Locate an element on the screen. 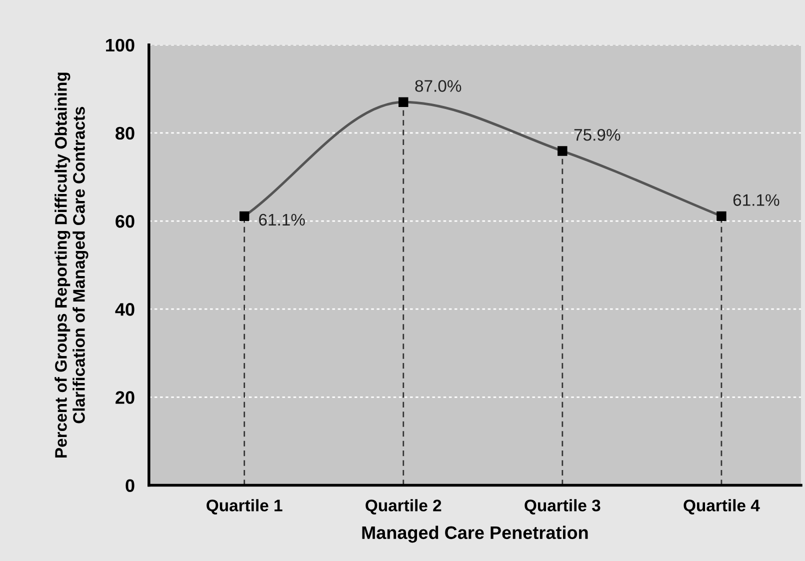 This screenshot has width=805, height=561. y-tick-label: 40 is located at coordinates (124, 309).